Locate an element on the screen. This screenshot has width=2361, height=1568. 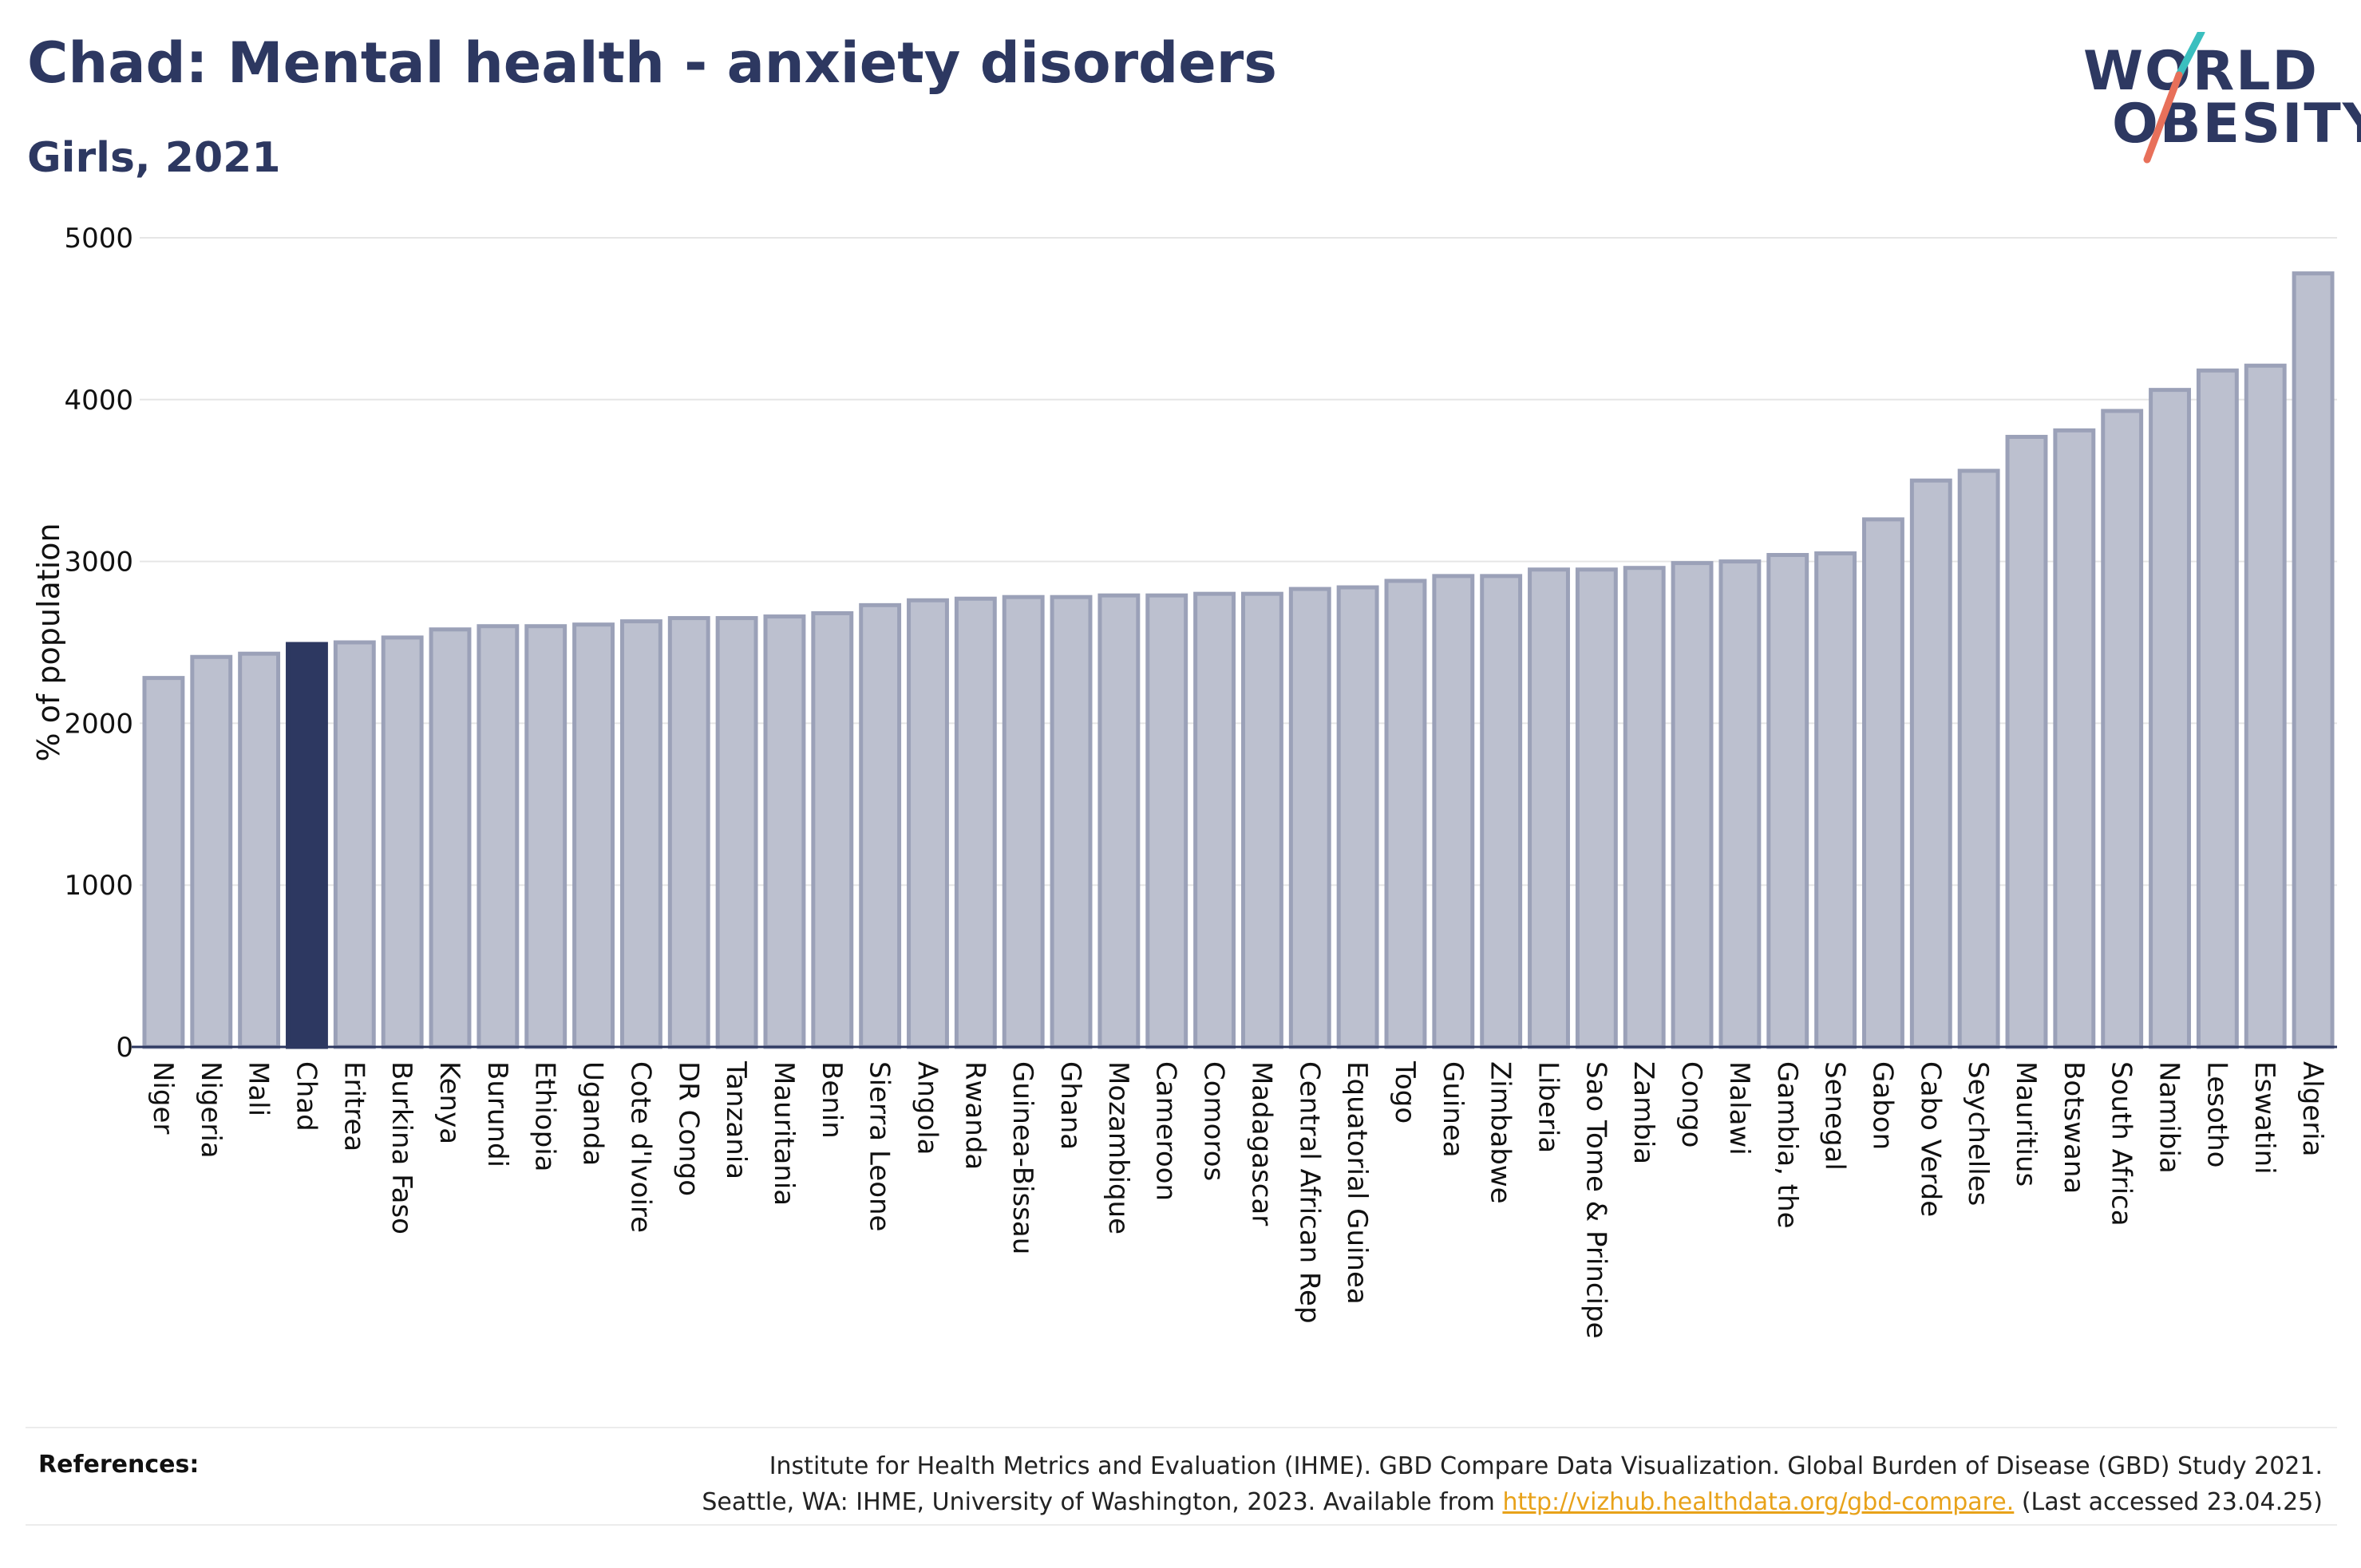
x-tick-label: Kenya is located at coordinates (449, 1102).